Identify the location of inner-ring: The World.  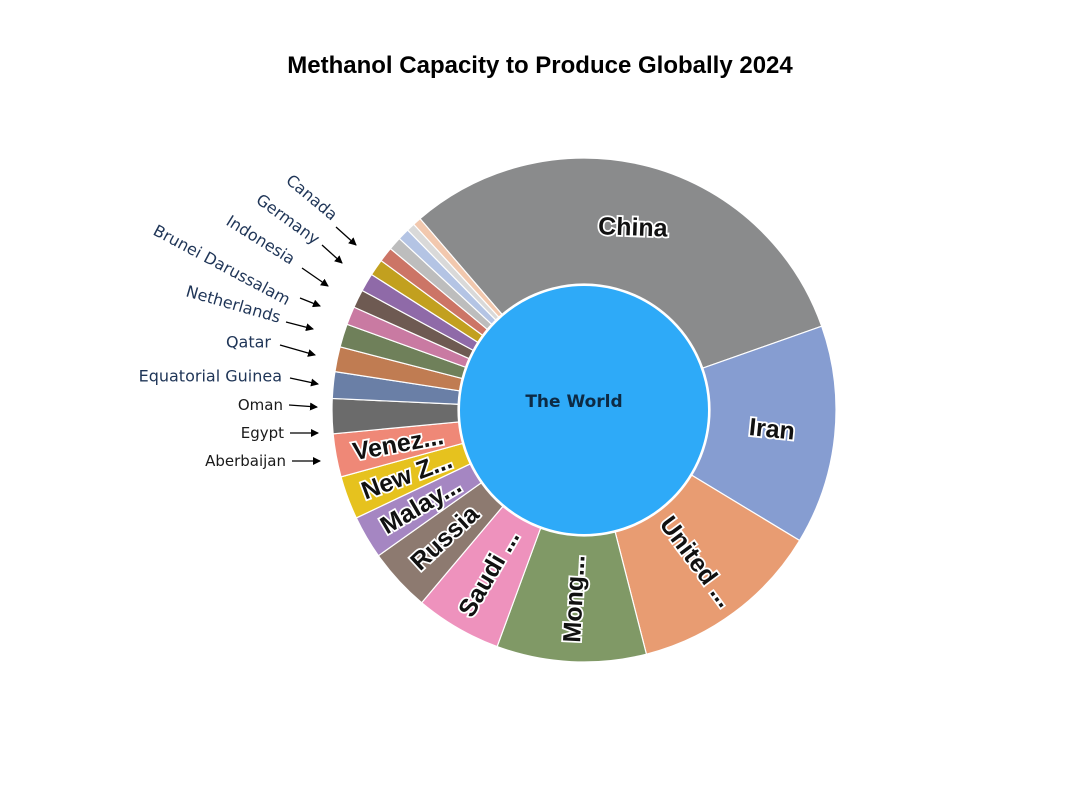
(584, 410).